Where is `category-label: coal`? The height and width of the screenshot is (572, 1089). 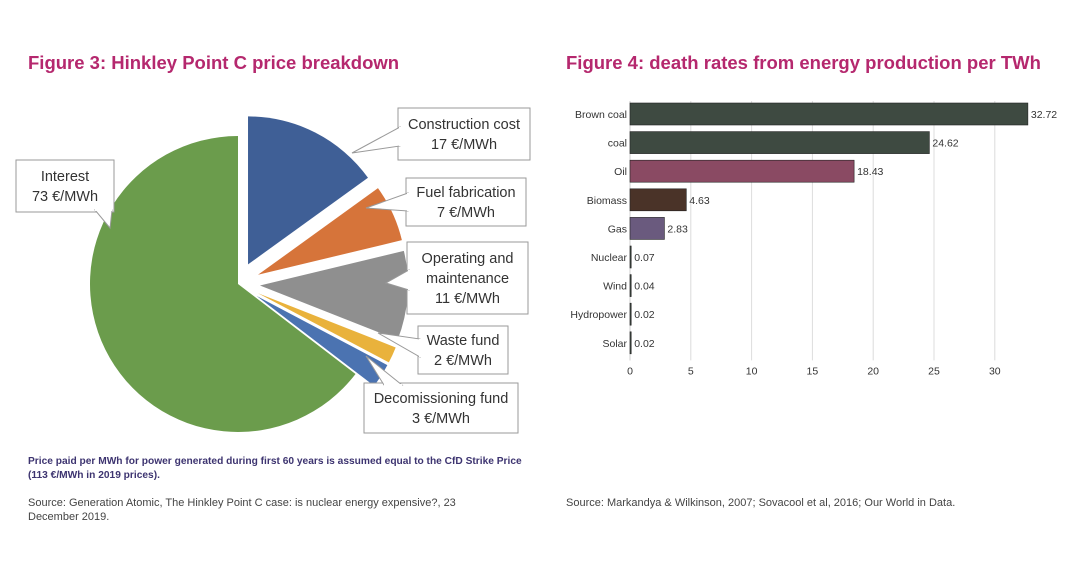 category-label: coal is located at coordinates (617, 144).